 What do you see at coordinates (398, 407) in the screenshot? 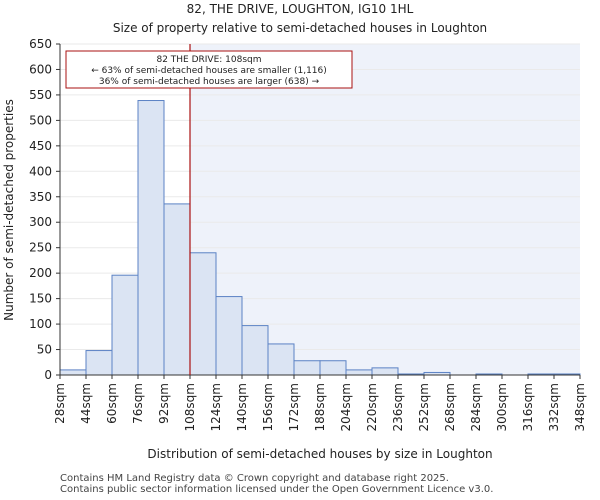
I see `x-tick-label: 236sqm` at bounding box center [398, 407].